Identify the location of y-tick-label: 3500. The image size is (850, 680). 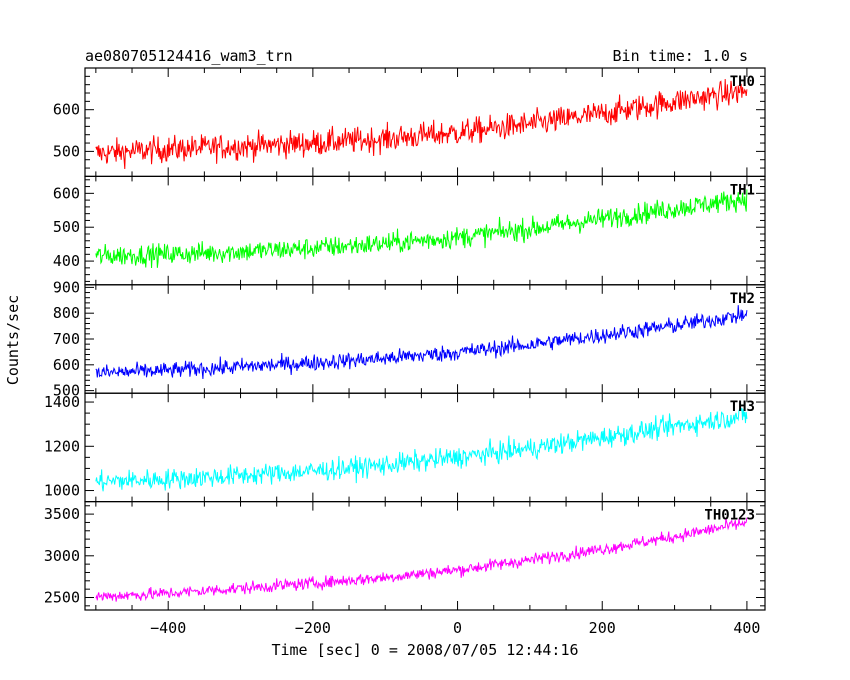
(62, 514).